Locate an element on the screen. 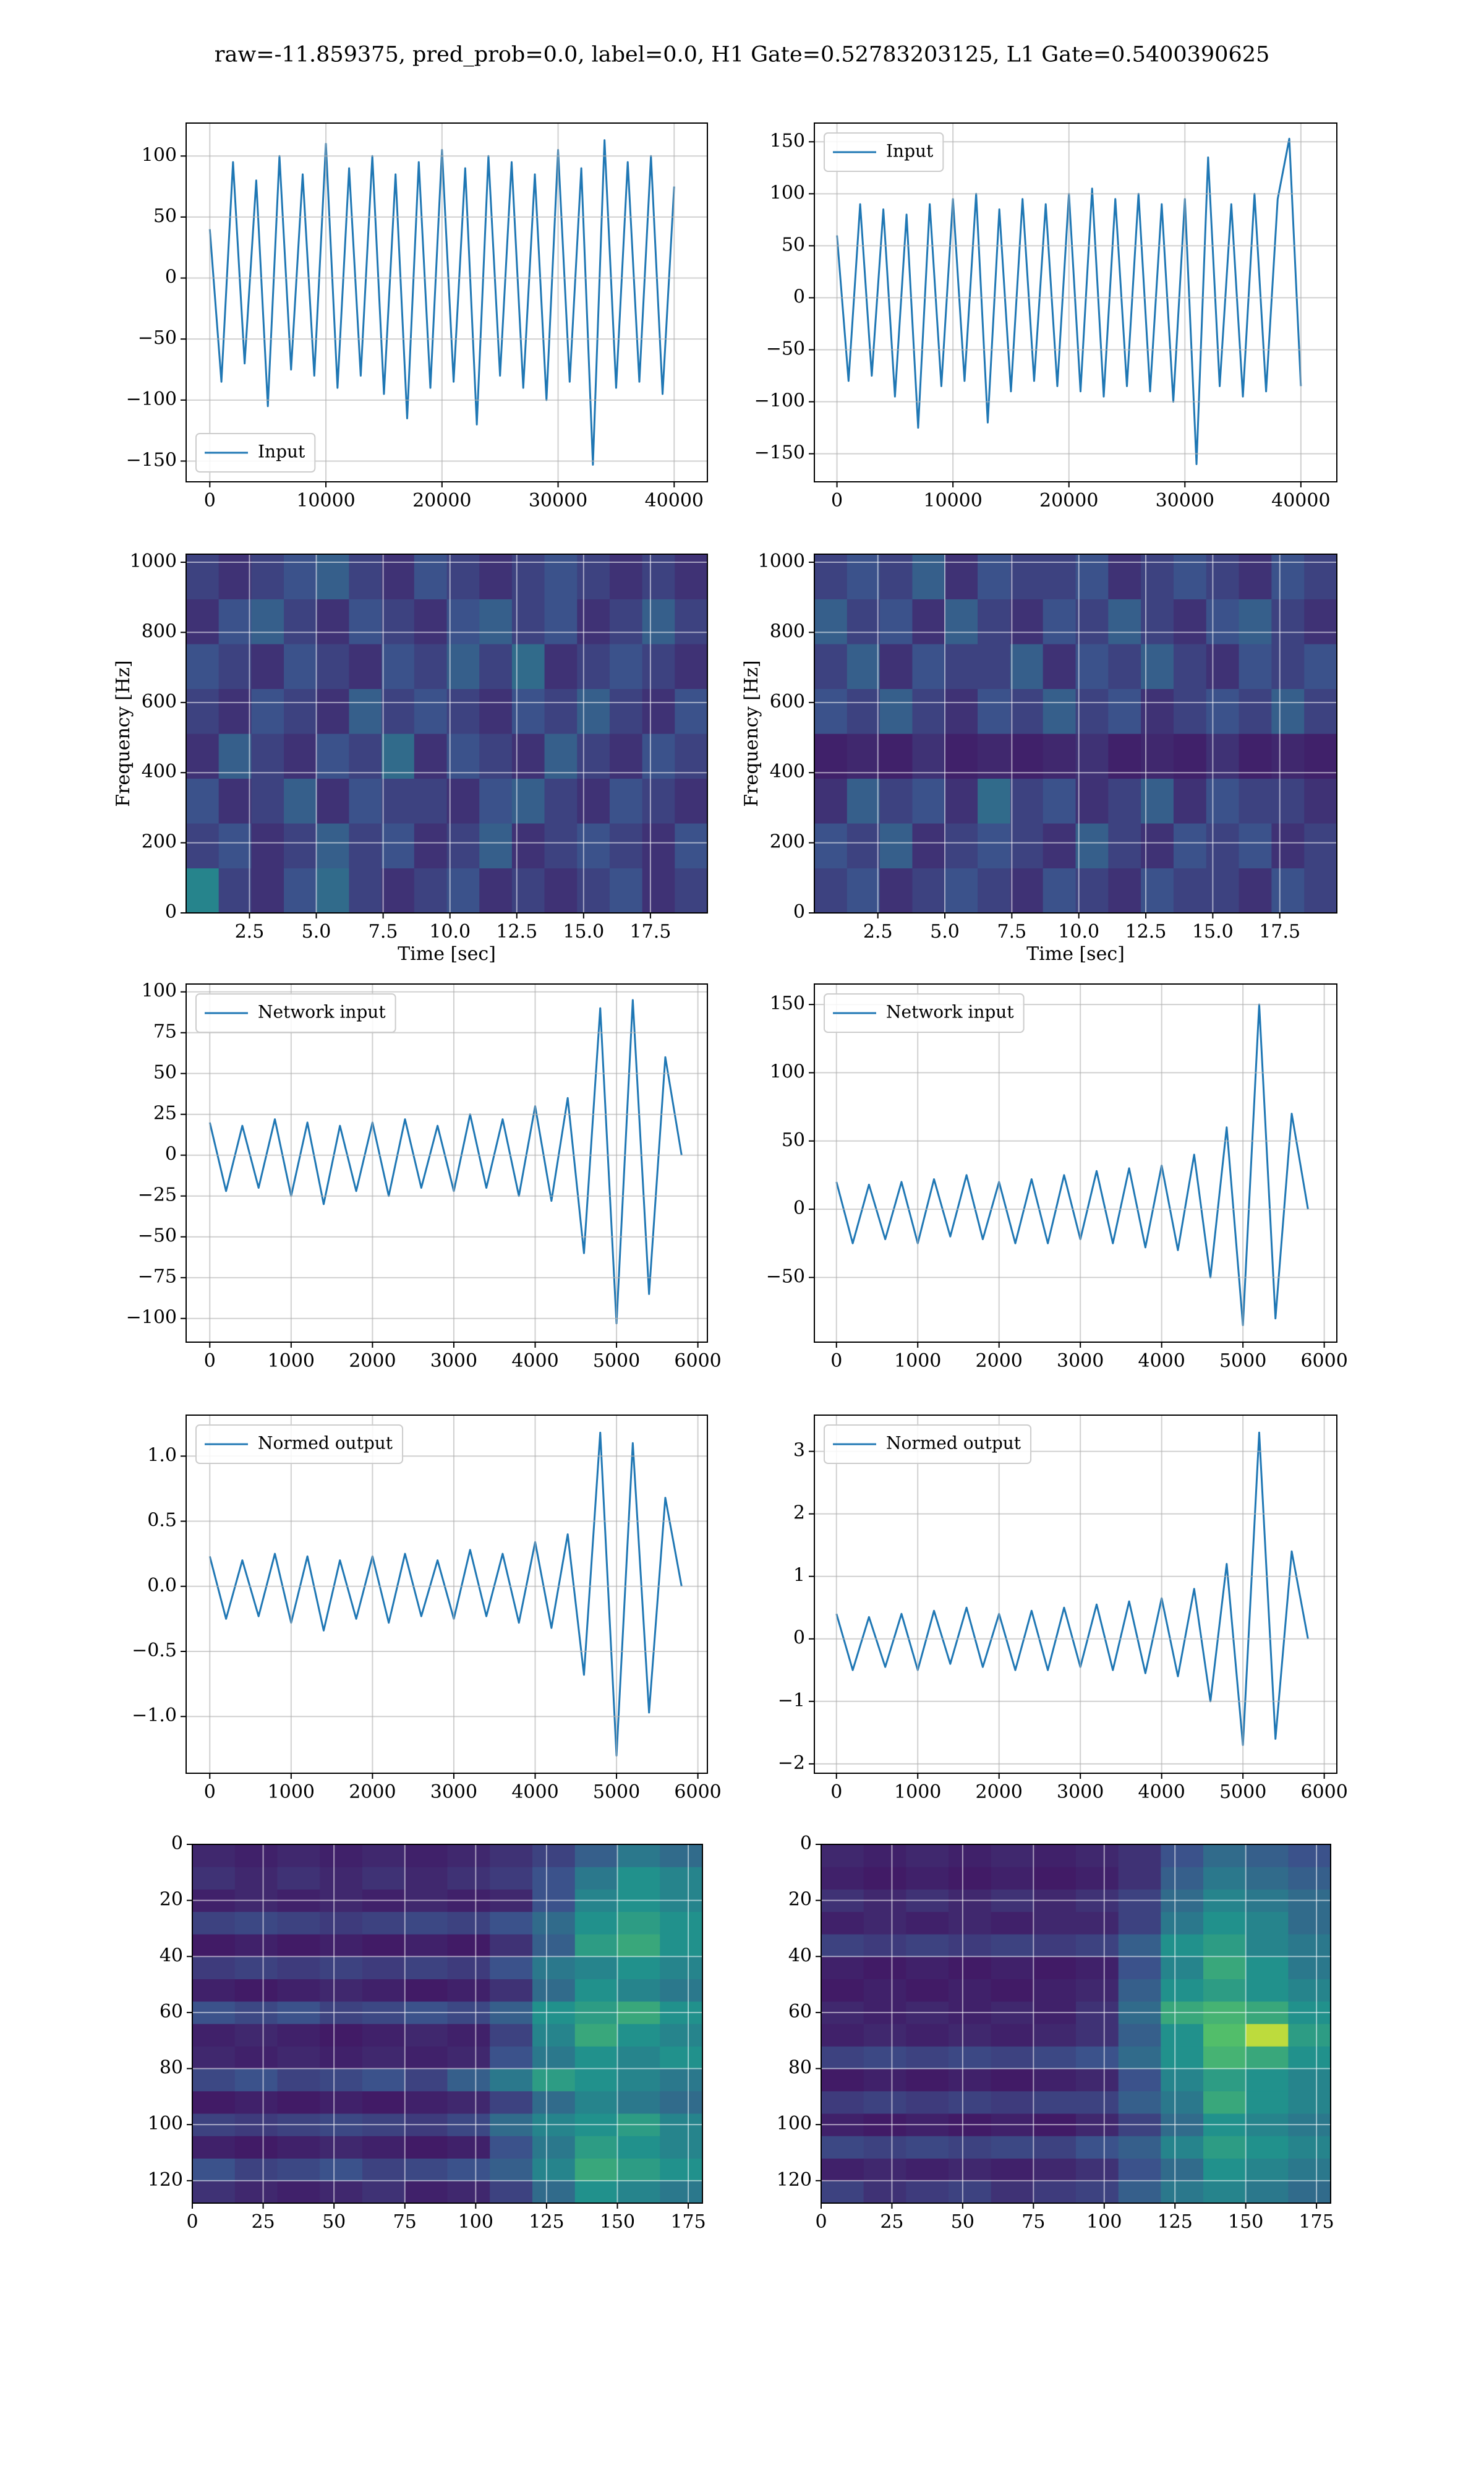  y-axis-label: Frequency [Hz] is located at coordinates (751, 734).